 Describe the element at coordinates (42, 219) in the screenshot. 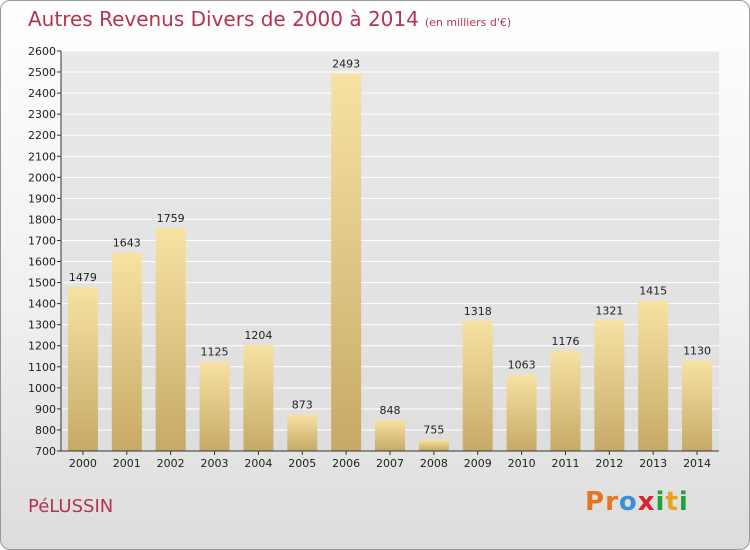

I see `y-tick-label: 1800` at that location.